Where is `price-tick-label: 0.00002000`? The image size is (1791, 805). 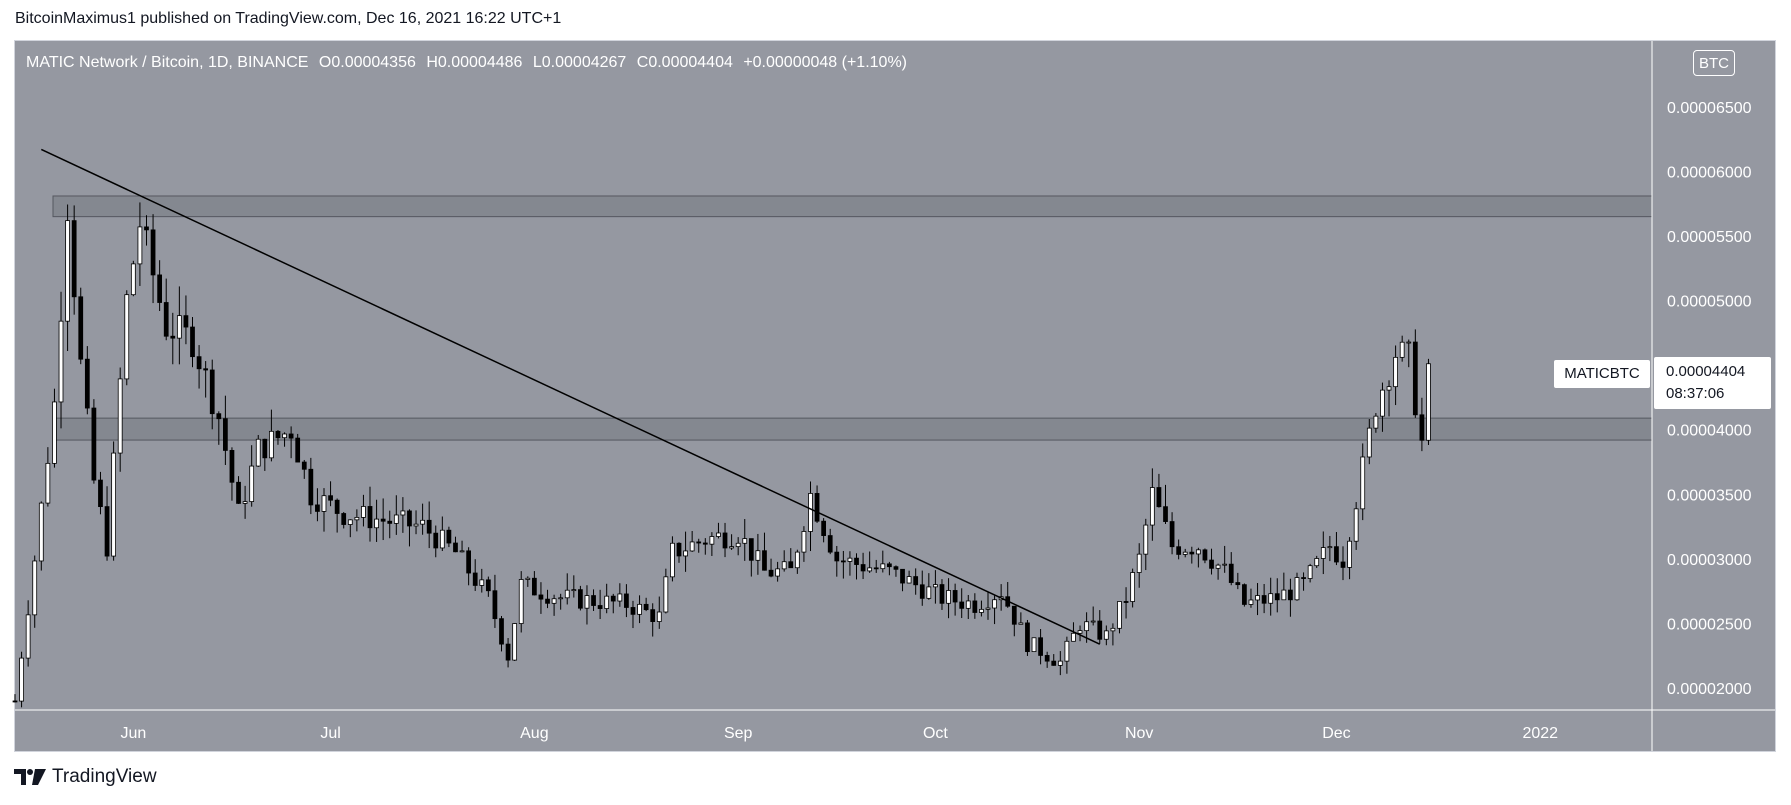 price-tick-label: 0.00002000 is located at coordinates (1709, 689).